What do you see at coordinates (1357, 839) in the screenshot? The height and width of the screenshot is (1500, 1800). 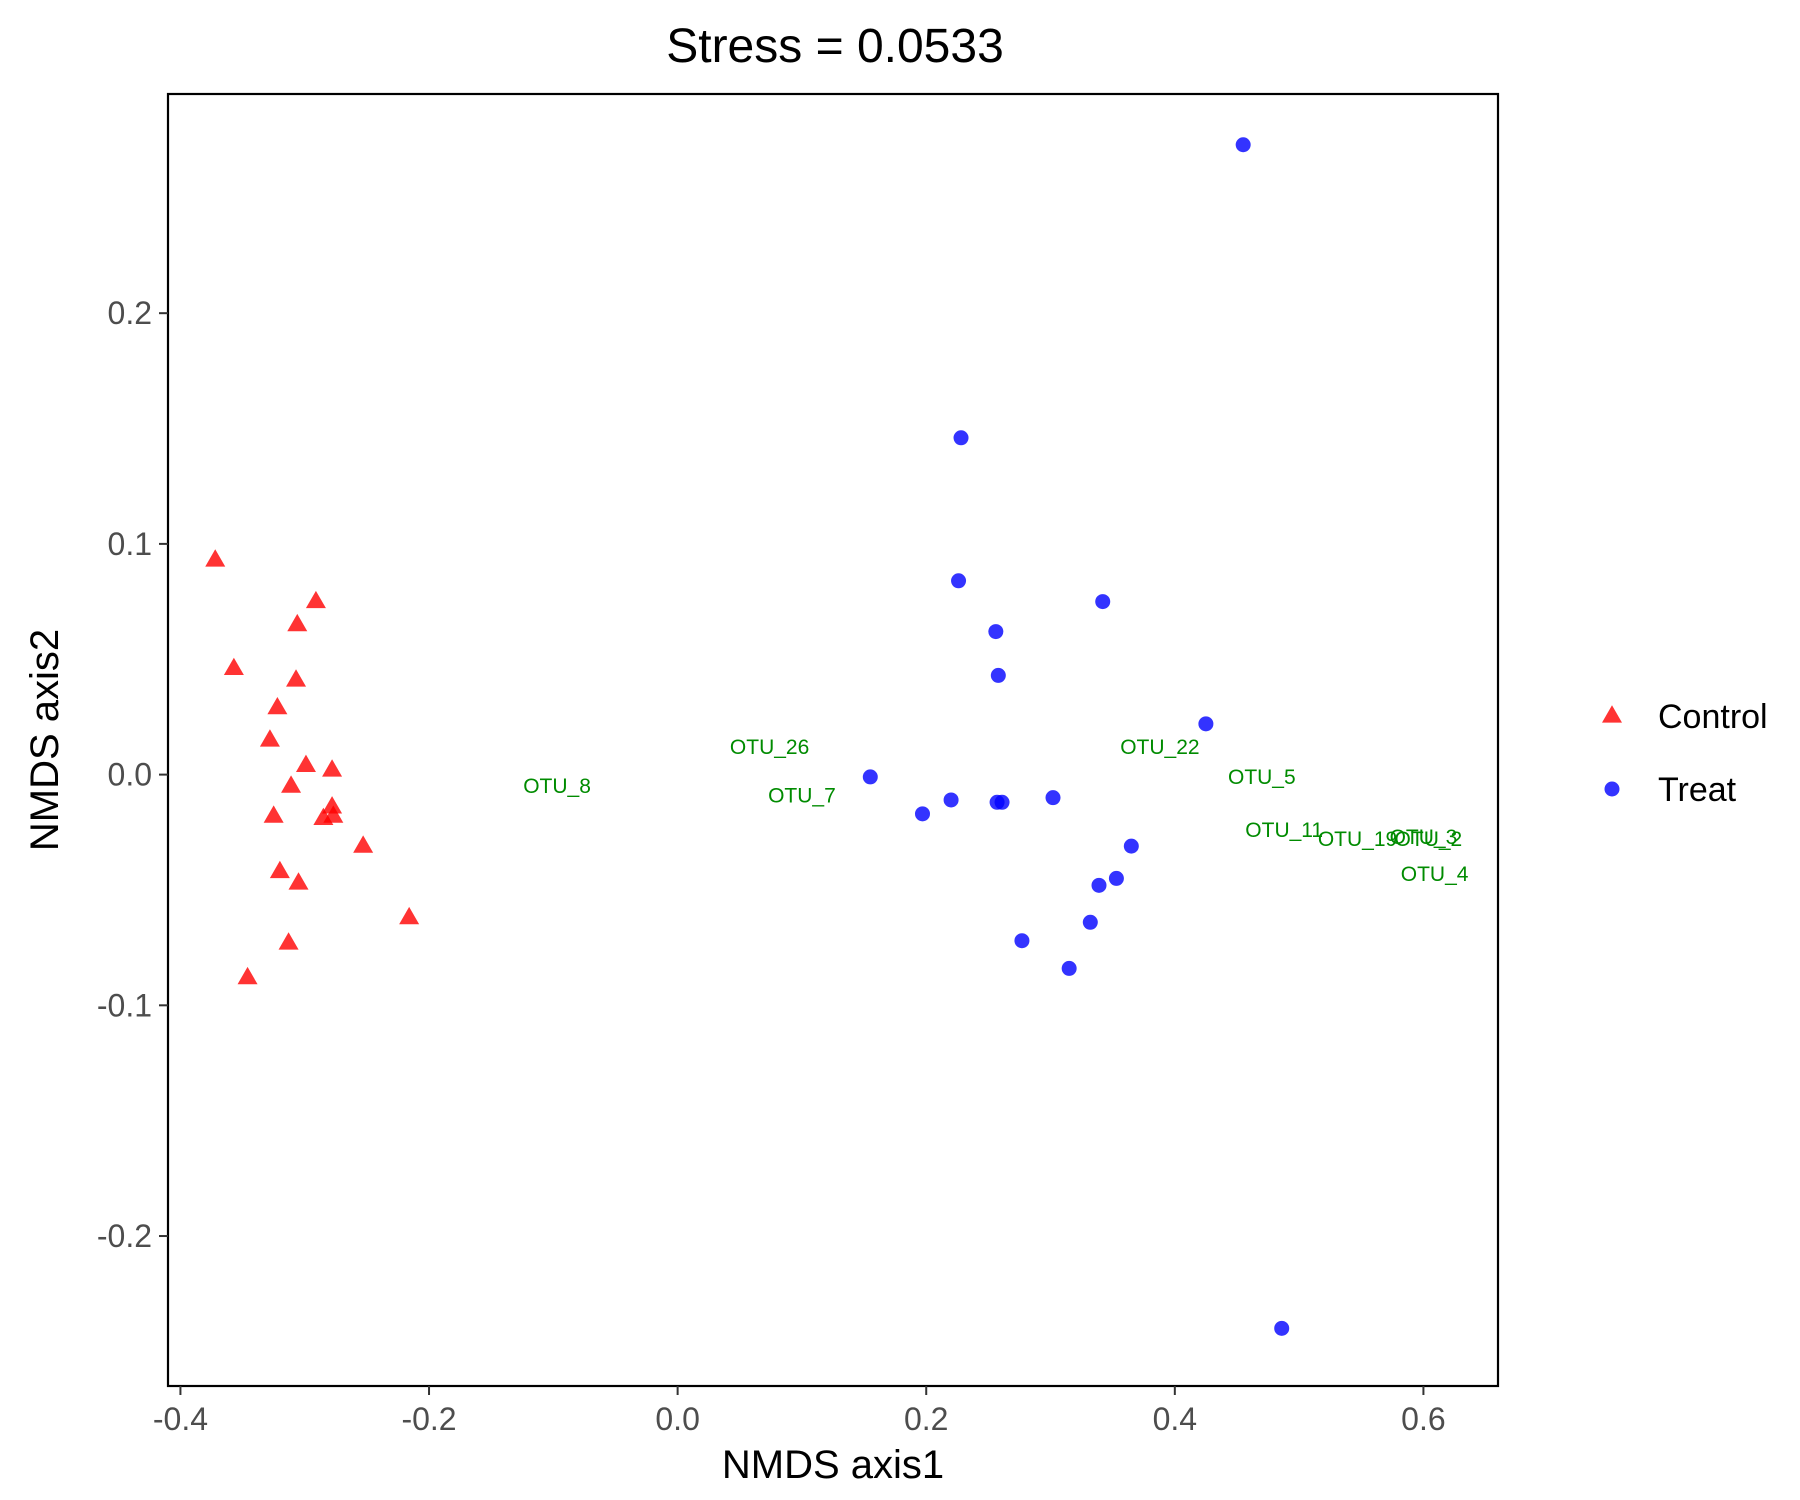 I see `otu-label: OTU_19` at bounding box center [1357, 839].